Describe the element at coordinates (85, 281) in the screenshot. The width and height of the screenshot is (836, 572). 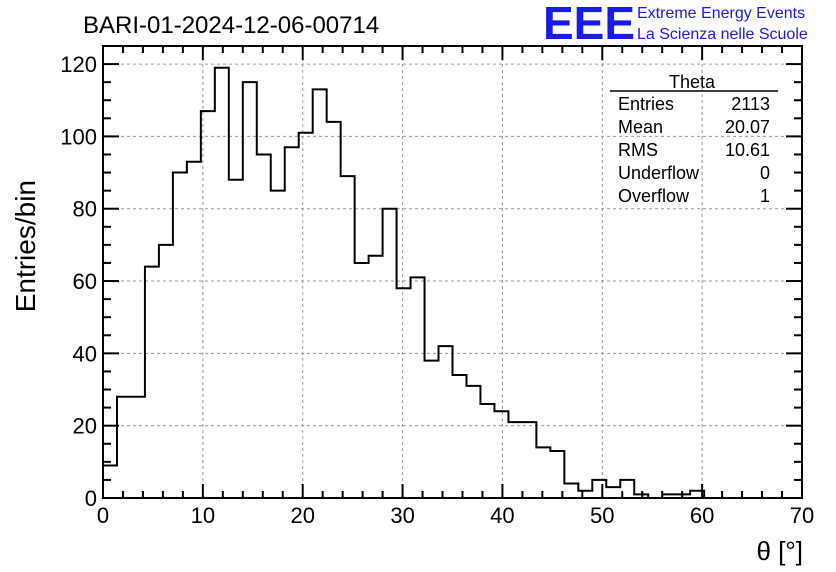
I see `y-tick-label: 60` at that location.